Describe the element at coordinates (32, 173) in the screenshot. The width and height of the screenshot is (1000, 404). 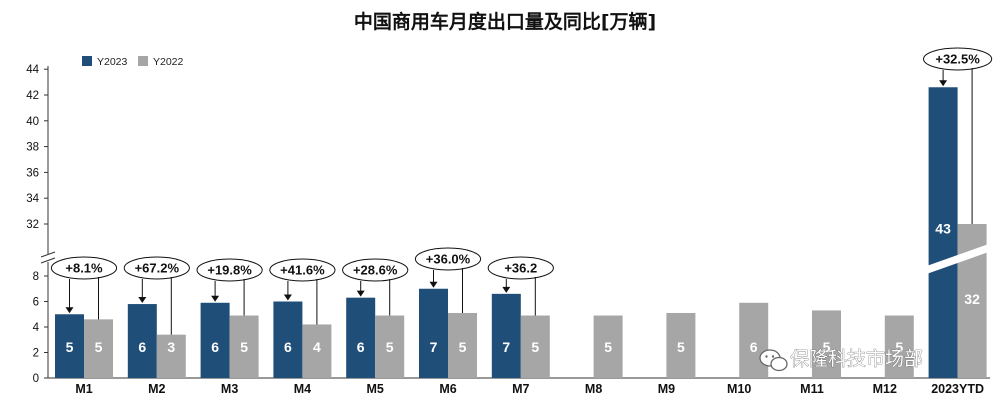
I see `y-tick-label: 36` at that location.